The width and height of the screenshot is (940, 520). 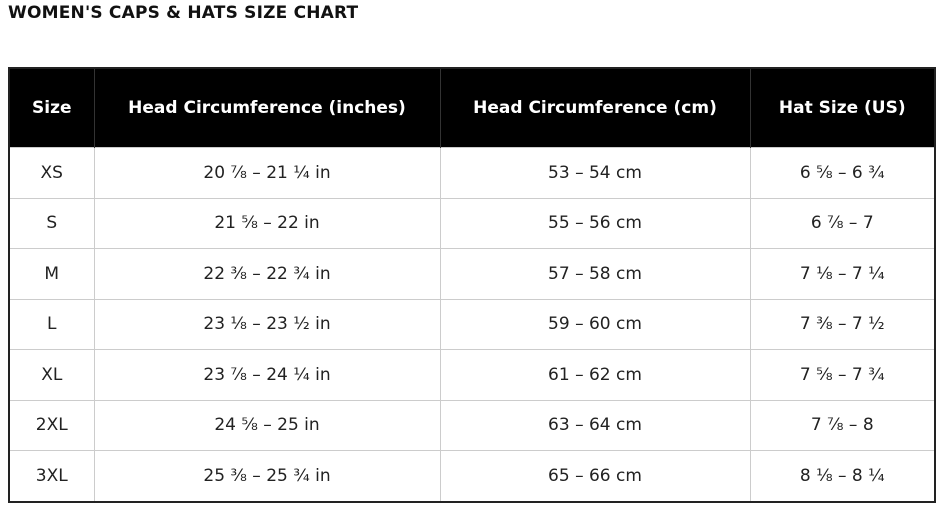 I want to click on table-row: 3XL 25 ⅜ – 25 ¾ in 65 – 66 cm 8 ⅛ – 8 ¼, so click(x=472, y=476).